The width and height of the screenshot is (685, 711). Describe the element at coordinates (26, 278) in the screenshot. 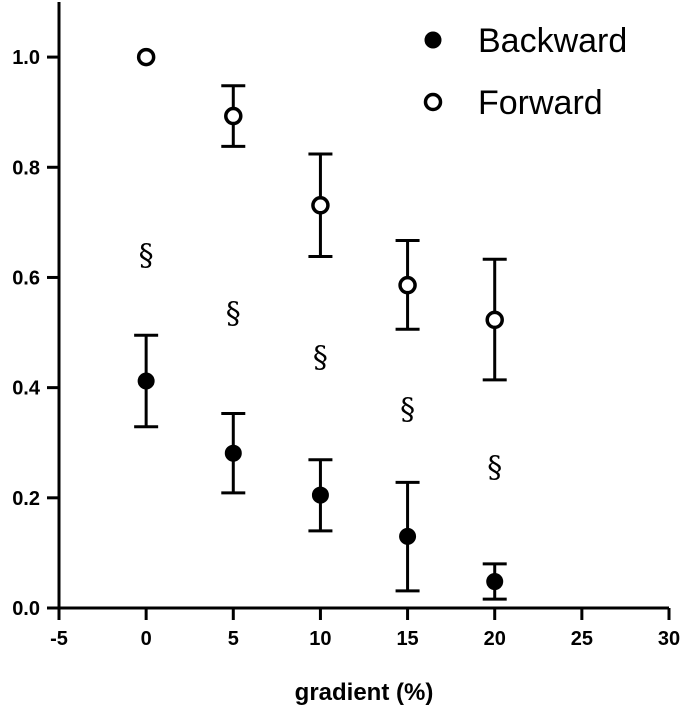

I see `y-tick-label: 0.6` at that location.